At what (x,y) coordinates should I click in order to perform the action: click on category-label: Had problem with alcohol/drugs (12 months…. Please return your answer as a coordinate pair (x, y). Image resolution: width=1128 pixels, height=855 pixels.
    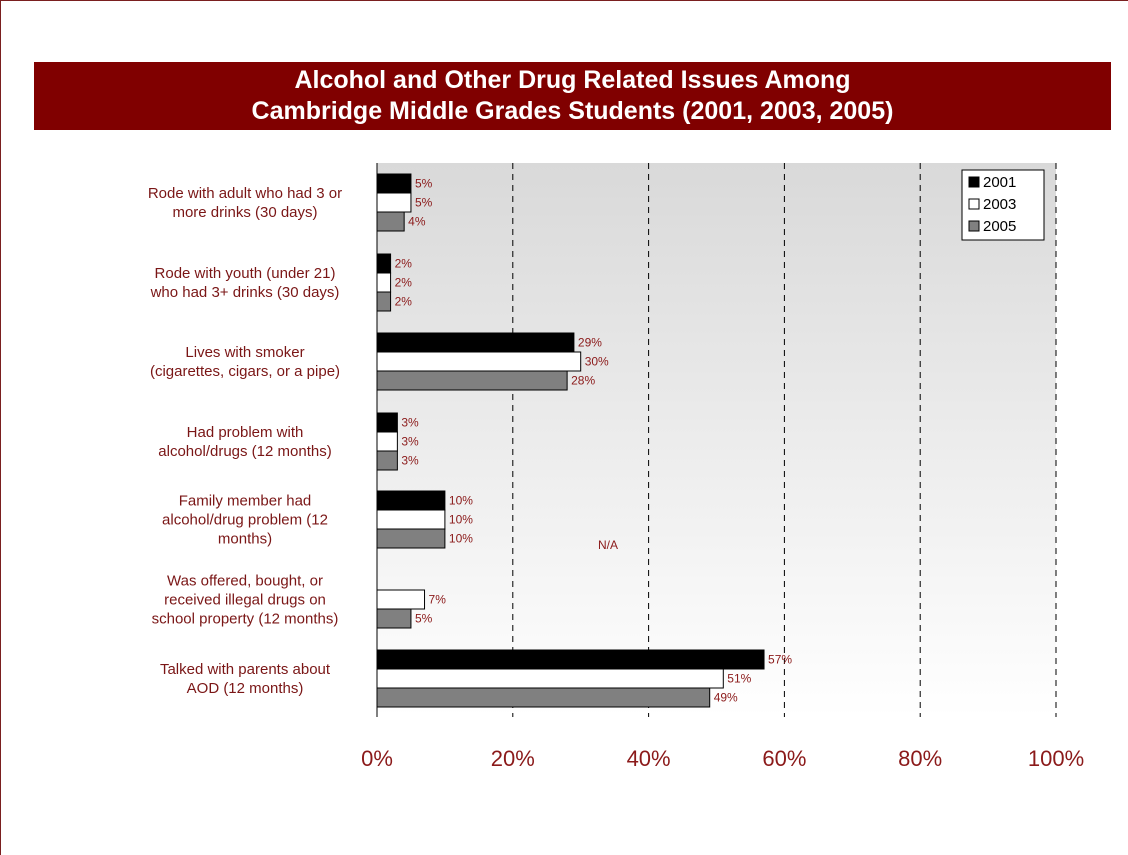
    Looking at the image, I should click on (244, 442).